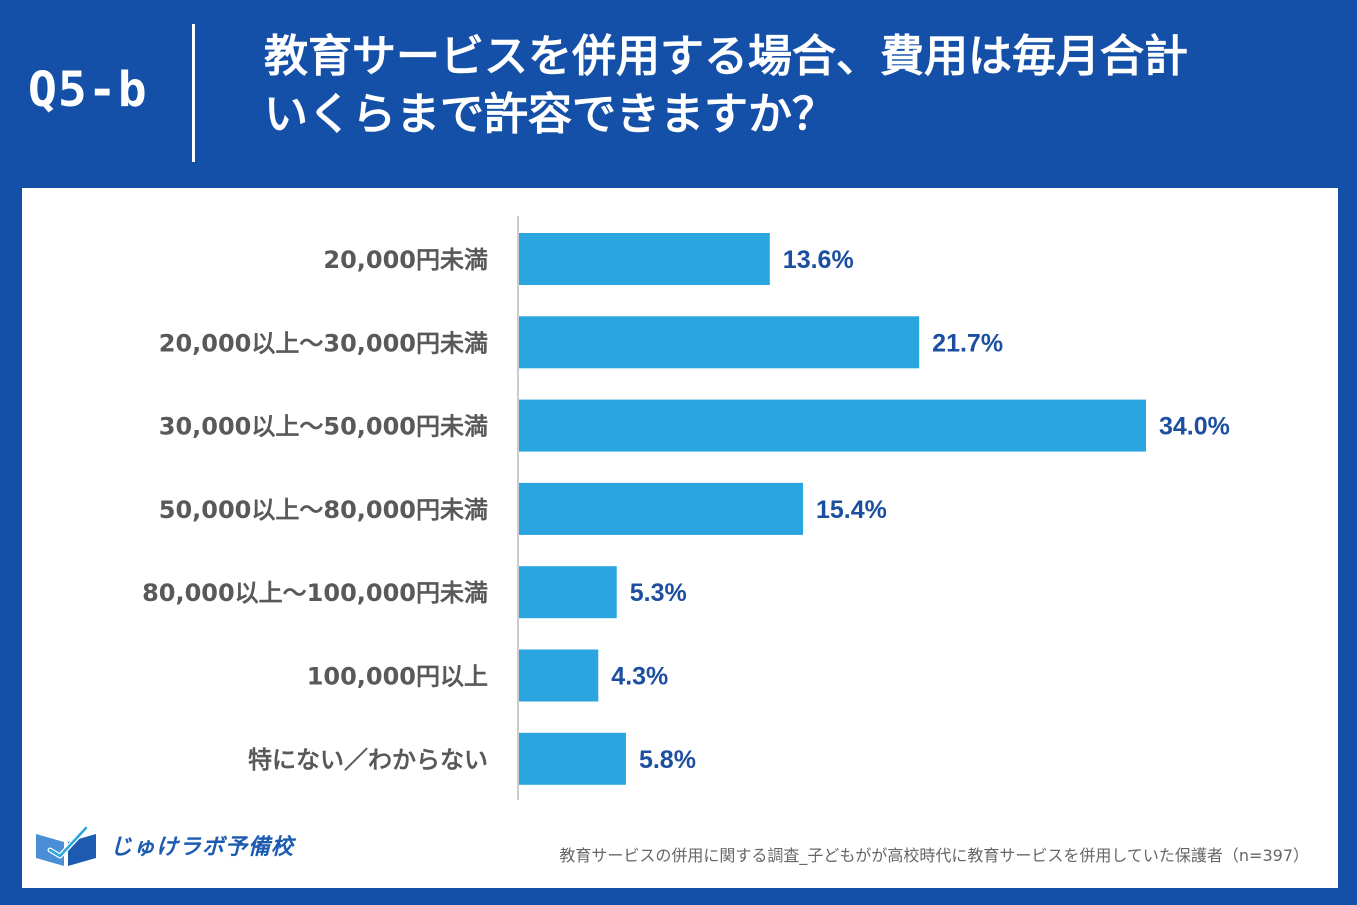  Describe the element at coordinates (851, 510) in the screenshot. I see `value-label-3: 15.4%` at that location.